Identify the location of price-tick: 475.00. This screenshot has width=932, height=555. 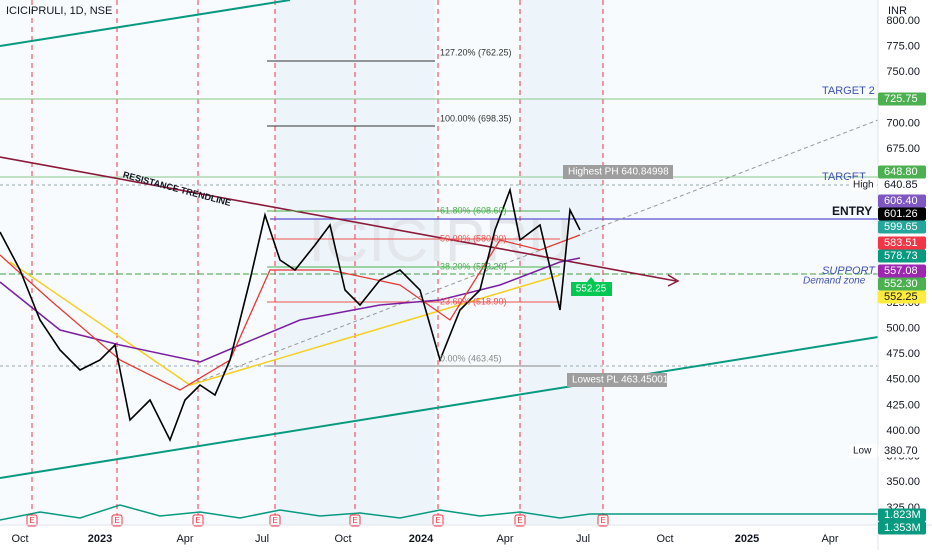
(903, 354).